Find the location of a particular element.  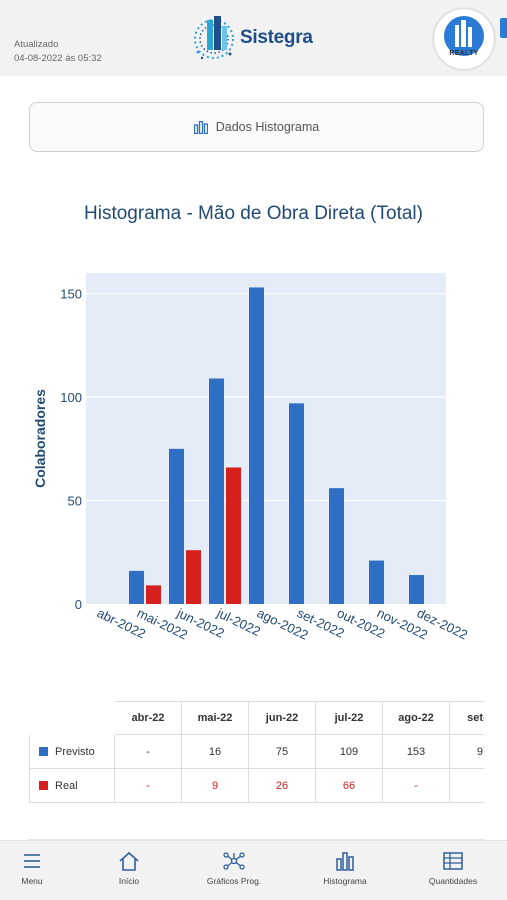

table-cell: 16 is located at coordinates (215, 752).